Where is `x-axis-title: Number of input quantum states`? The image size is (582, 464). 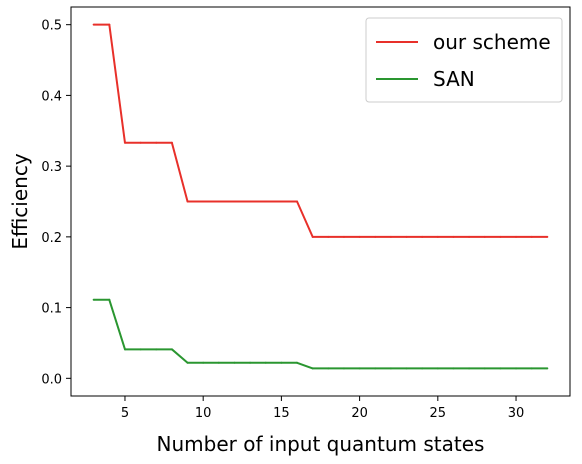 x-axis-title: Number of input quantum states is located at coordinates (321, 444).